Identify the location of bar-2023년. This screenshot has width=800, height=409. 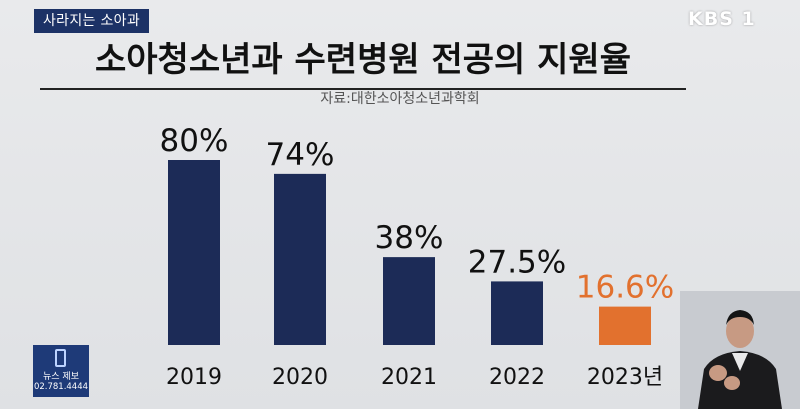
(625, 325).